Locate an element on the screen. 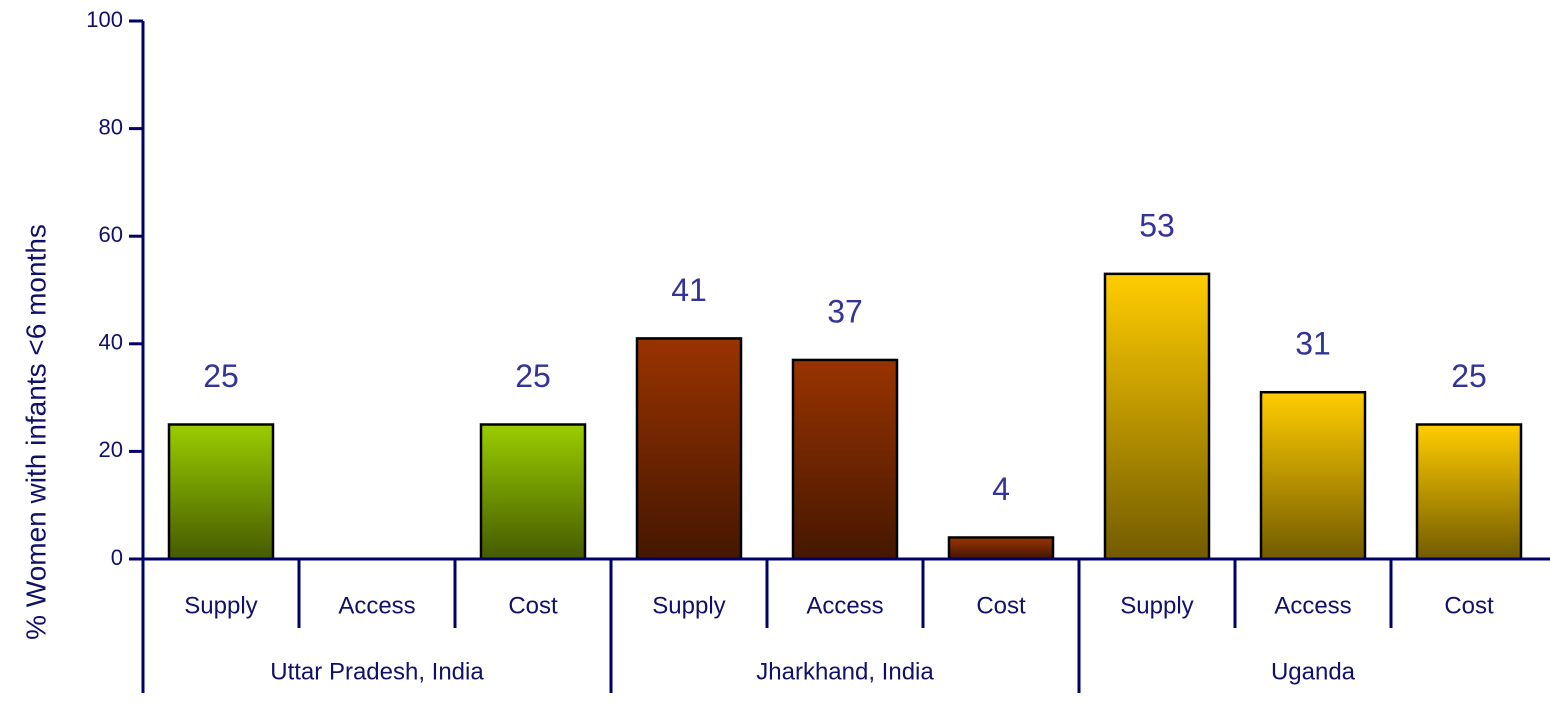 The width and height of the screenshot is (1550, 724). data-label: 4 is located at coordinates (1001, 489).